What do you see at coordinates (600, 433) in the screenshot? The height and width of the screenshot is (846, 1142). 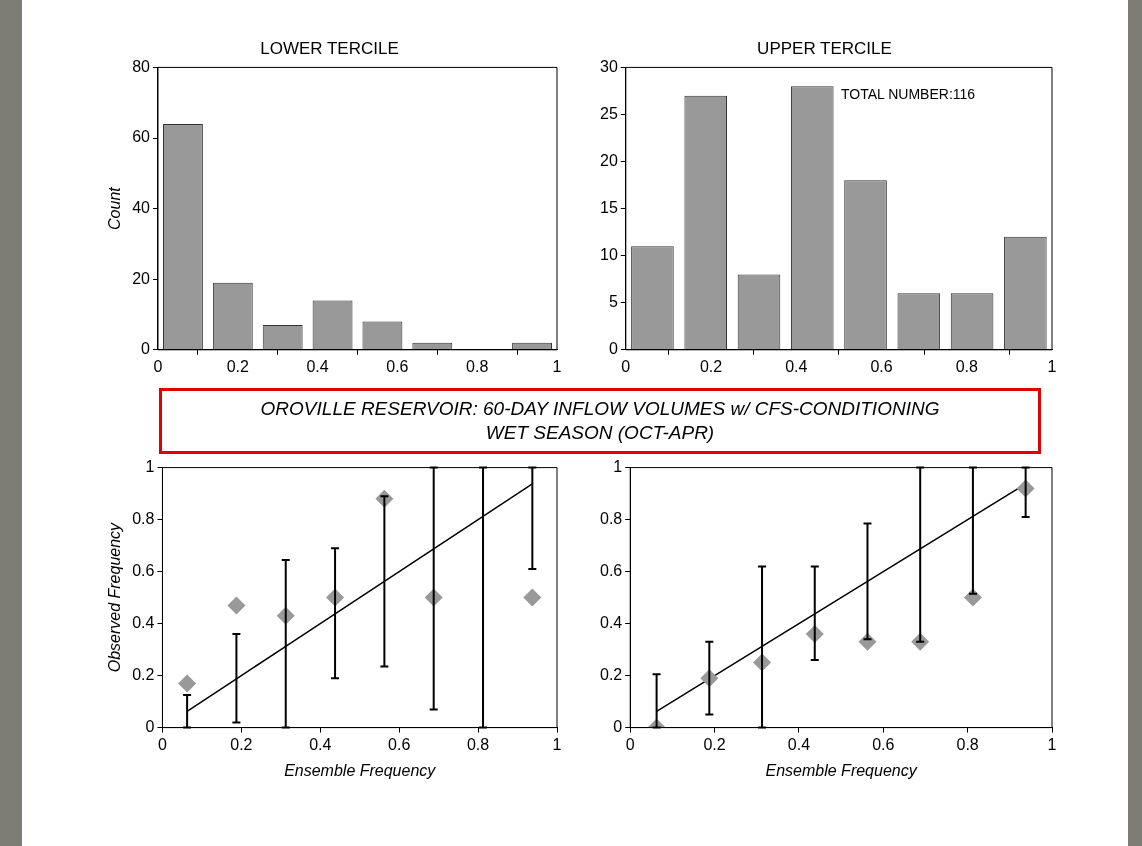 I see `text: WET SEASON (OCT-APR)` at bounding box center [600, 433].